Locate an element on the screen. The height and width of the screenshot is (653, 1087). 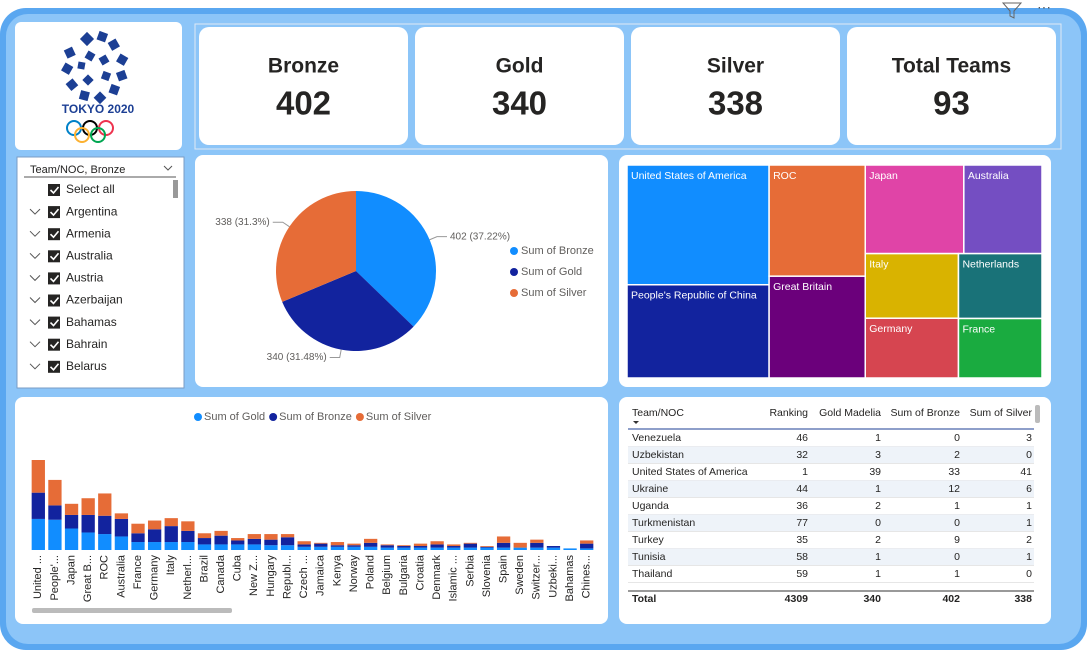
column-header: Ranking is located at coordinates (788, 413).